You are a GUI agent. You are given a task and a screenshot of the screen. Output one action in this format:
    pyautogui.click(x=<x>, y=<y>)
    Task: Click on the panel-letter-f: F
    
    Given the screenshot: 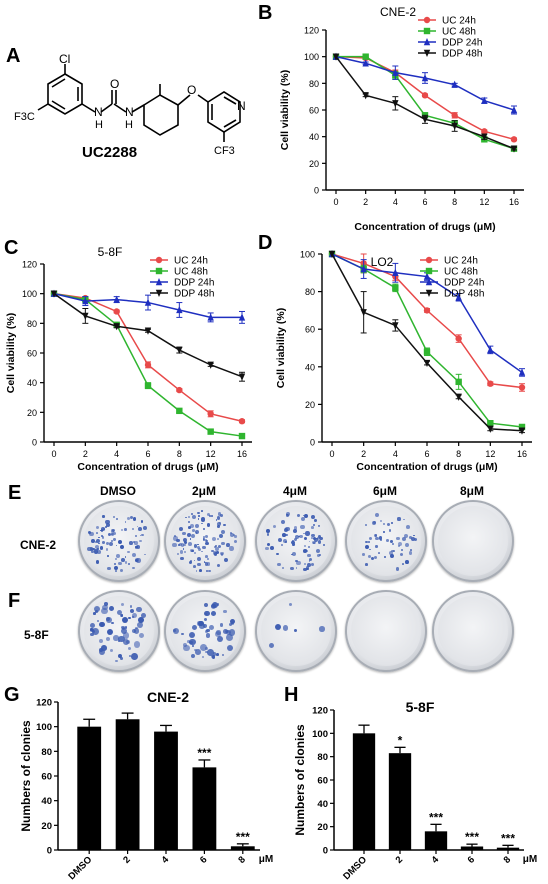 What is the action you would take?
    pyautogui.click(x=14, y=601)
    